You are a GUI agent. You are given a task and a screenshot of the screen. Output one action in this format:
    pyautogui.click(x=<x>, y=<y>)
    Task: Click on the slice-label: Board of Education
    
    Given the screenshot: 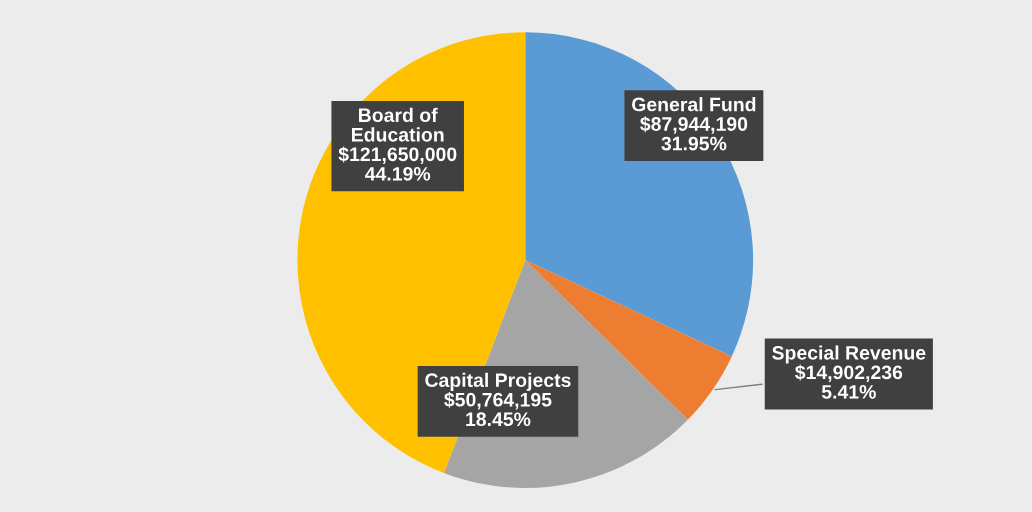 What is the action you would take?
    pyautogui.click(x=398, y=124)
    